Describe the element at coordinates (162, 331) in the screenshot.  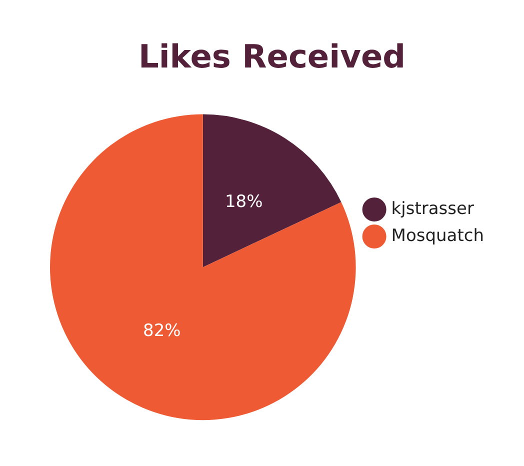
I see `data-label: 82%` at that location.